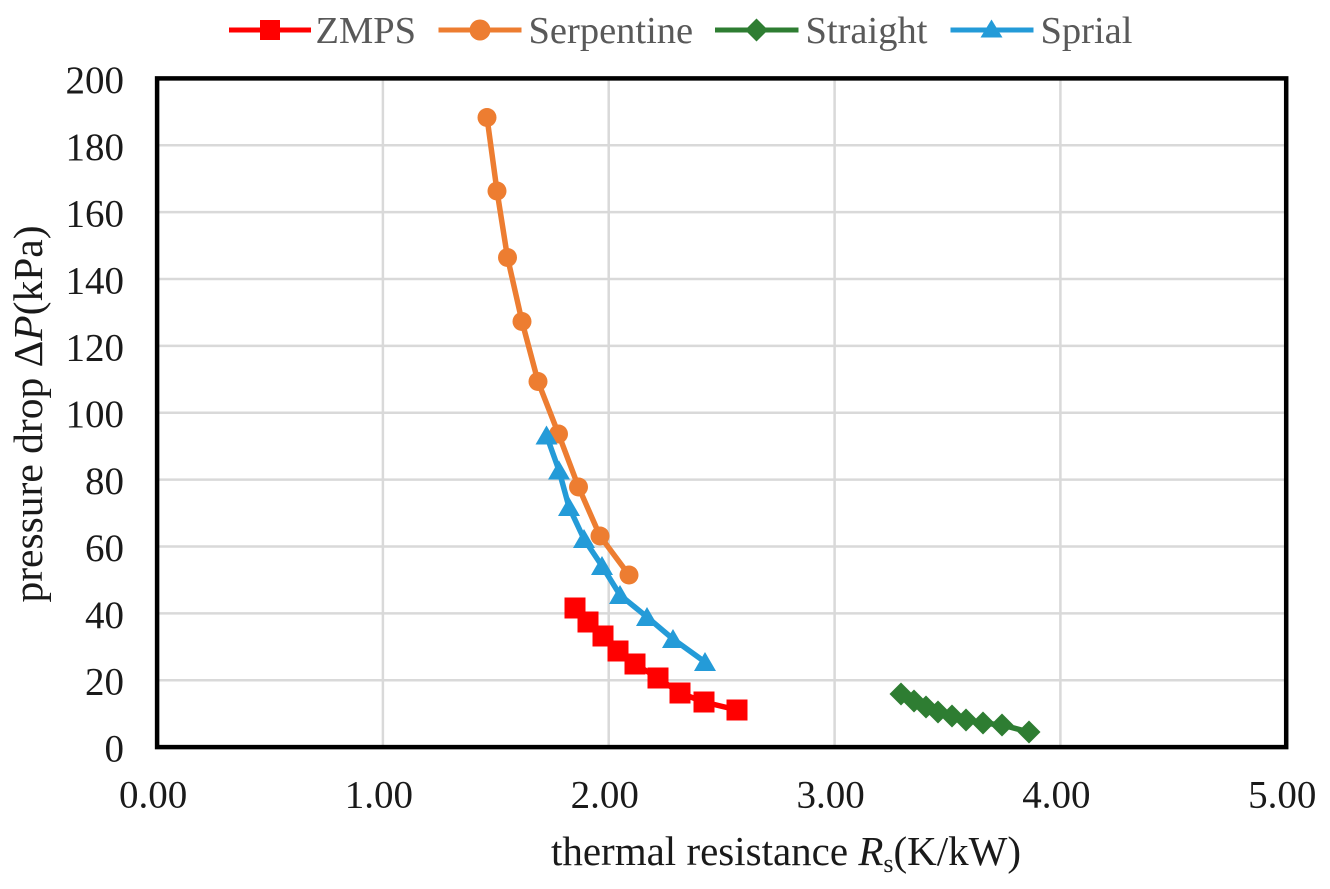 The width and height of the screenshot is (1330, 889). Describe the element at coordinates (1282, 795) in the screenshot. I see `svg-text: 5.00` at that location.